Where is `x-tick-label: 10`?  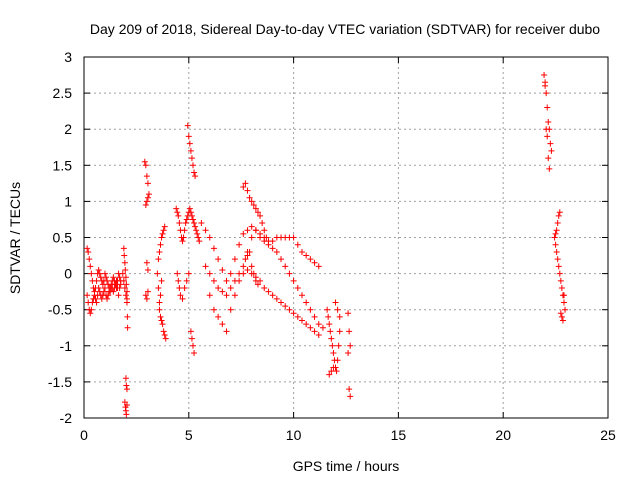
x-tick-label: 10 is located at coordinates (294, 435).